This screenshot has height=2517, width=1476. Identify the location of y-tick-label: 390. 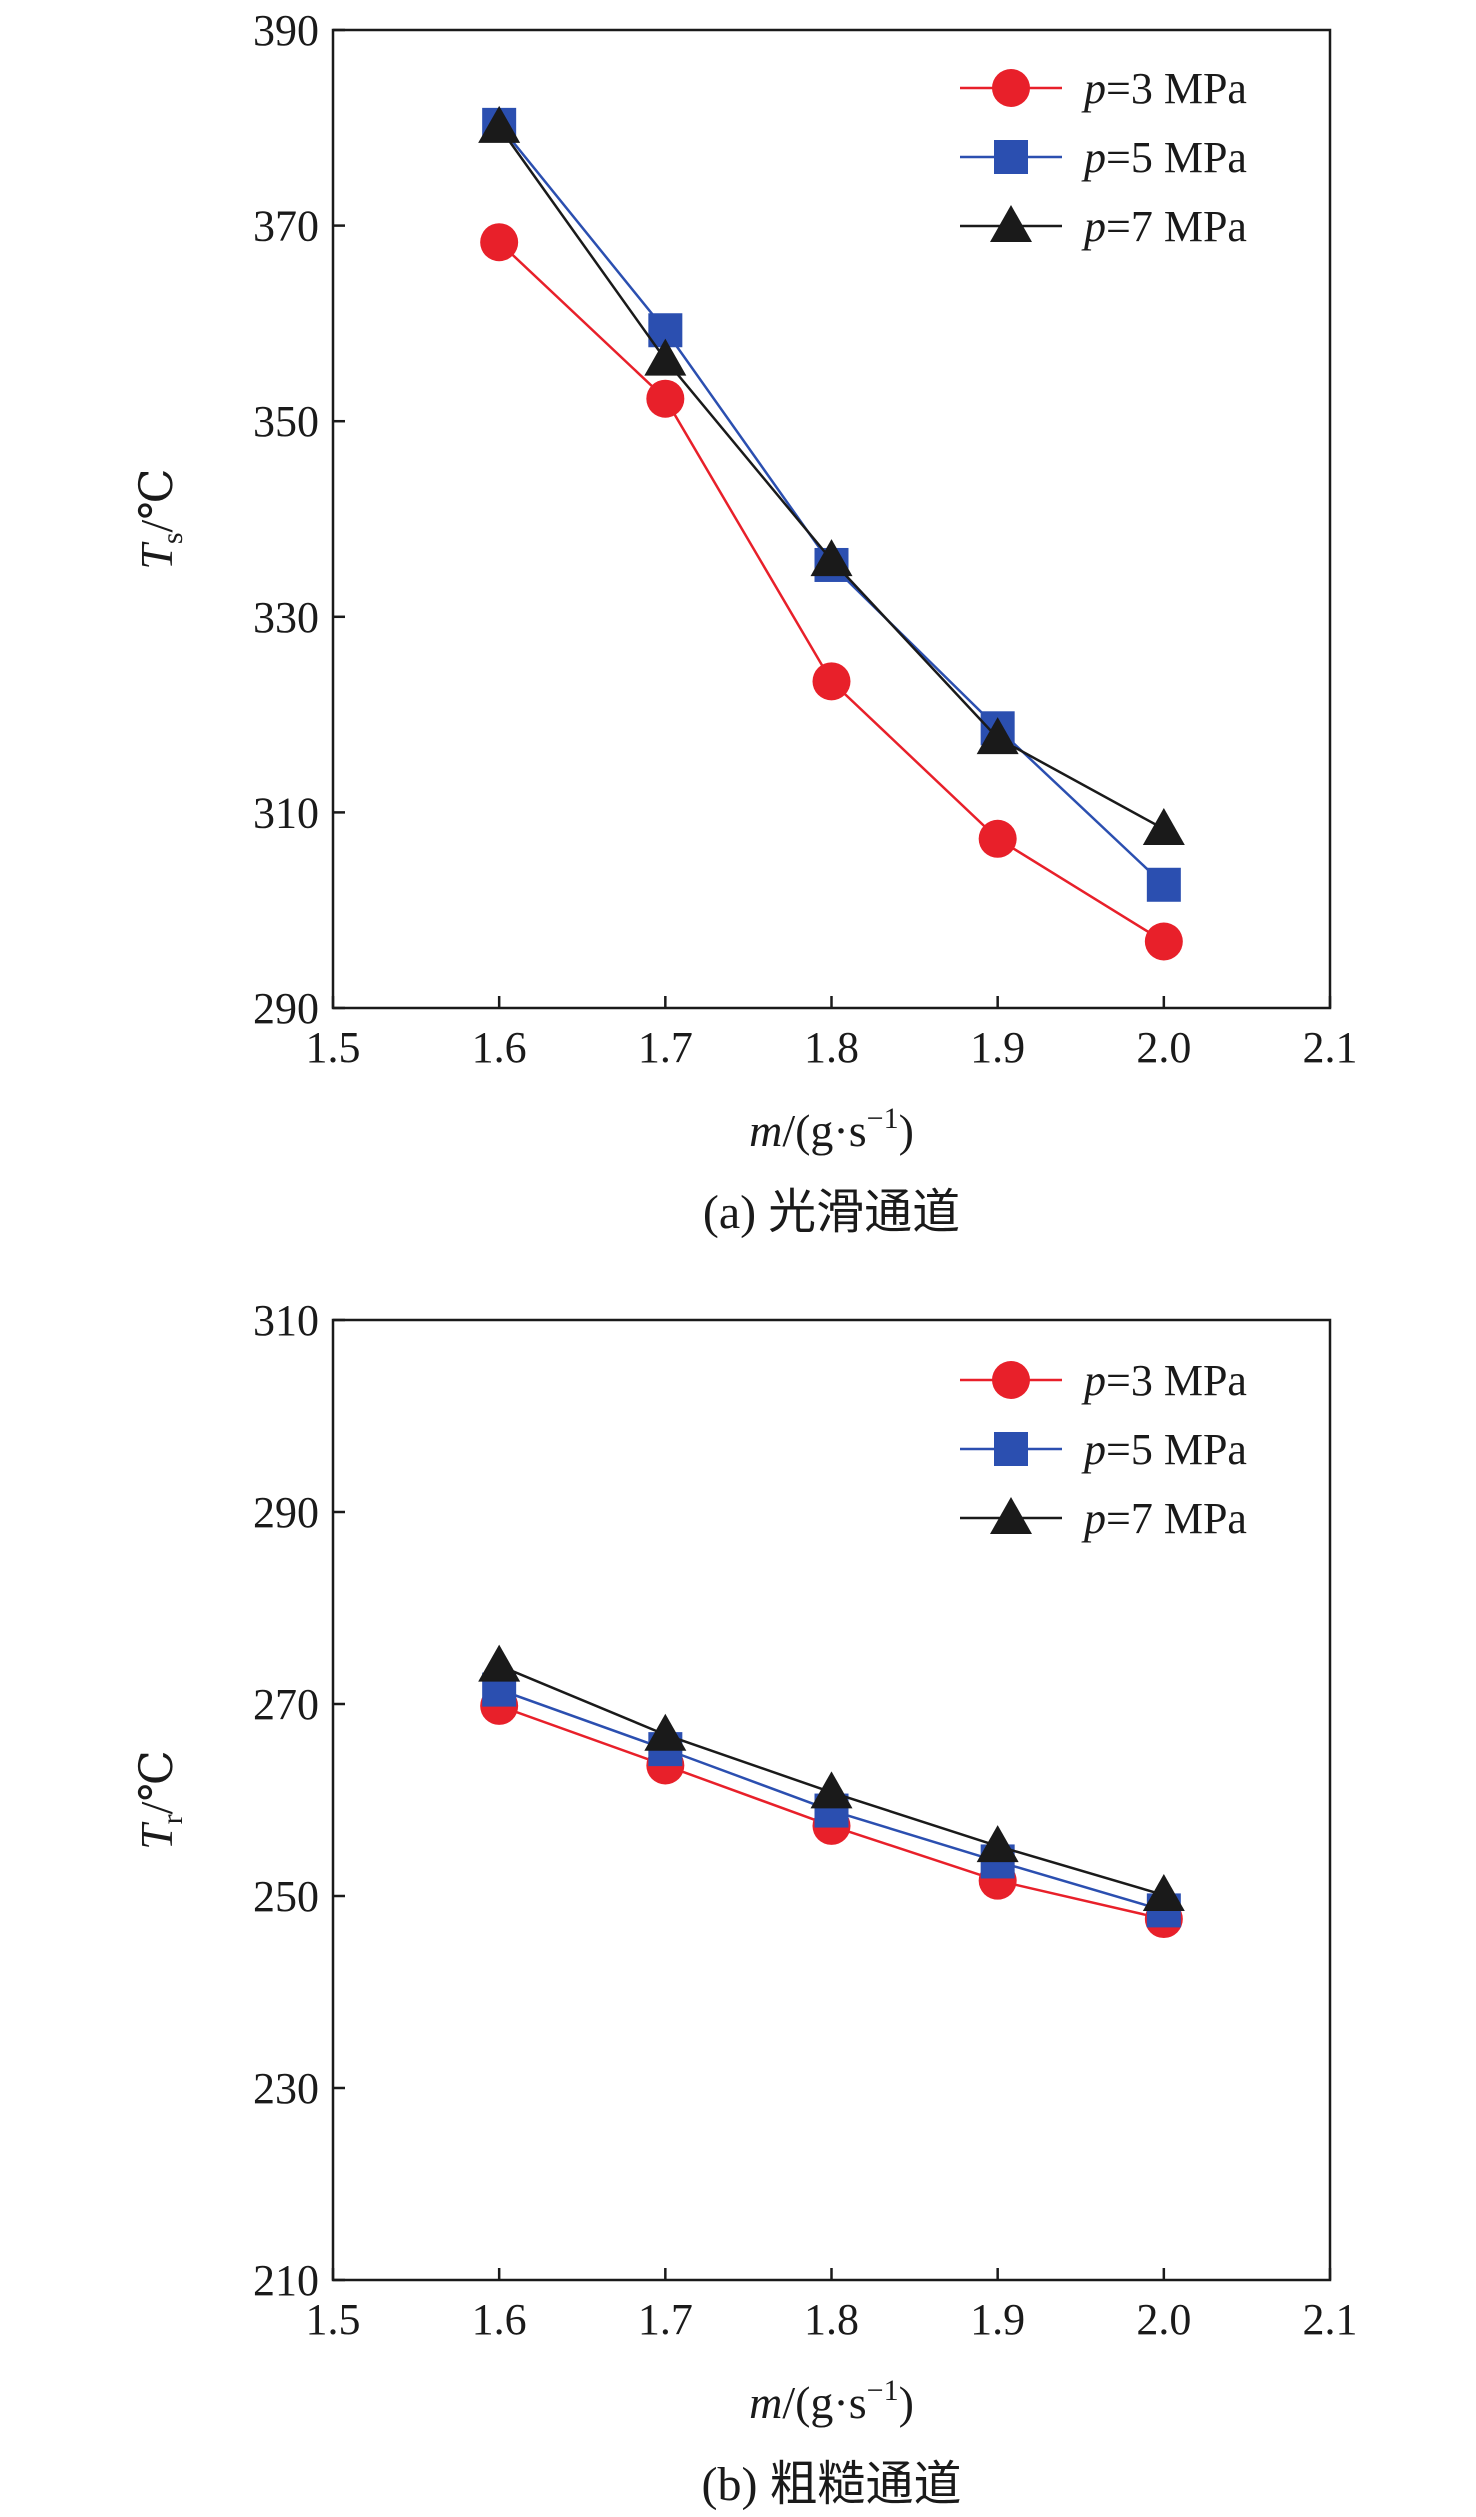
(286, 30).